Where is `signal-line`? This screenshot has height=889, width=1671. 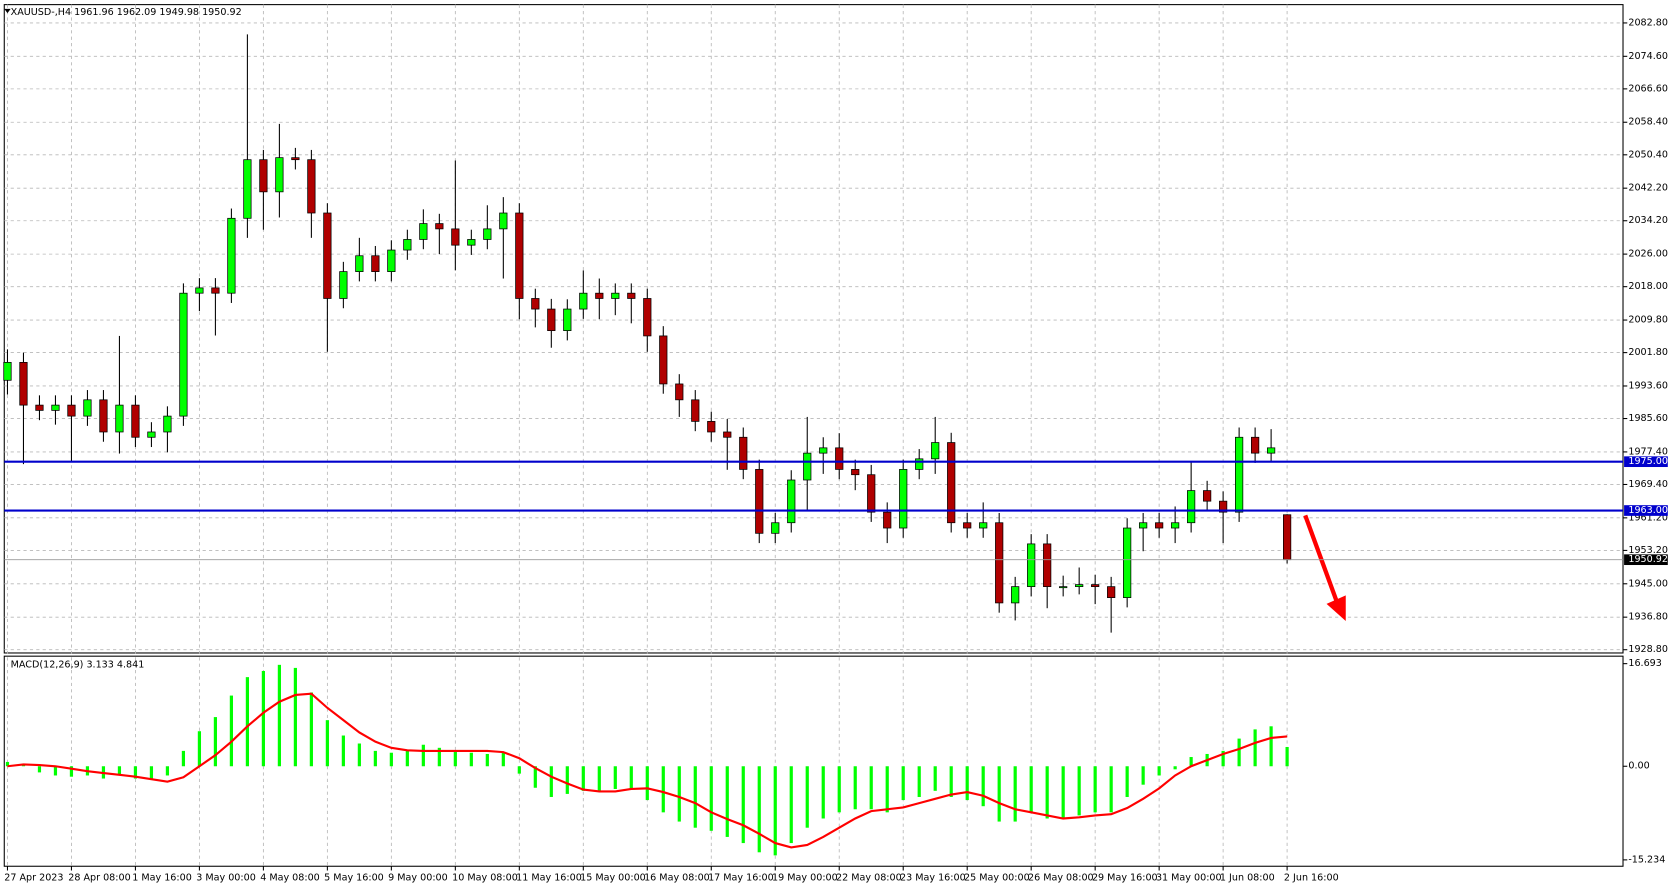
signal-line is located at coordinates (647, 770).